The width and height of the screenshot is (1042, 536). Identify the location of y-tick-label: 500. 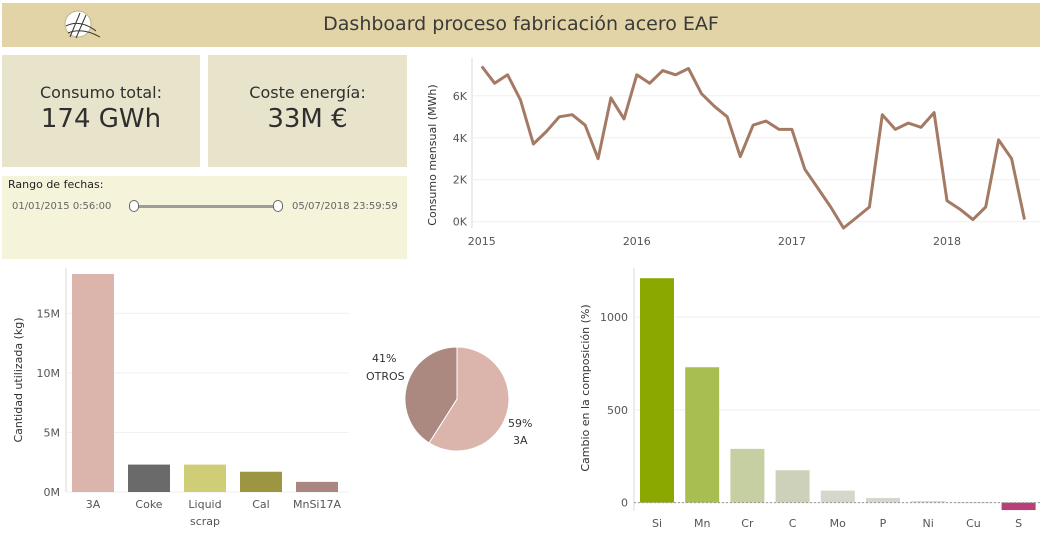
(617, 410).